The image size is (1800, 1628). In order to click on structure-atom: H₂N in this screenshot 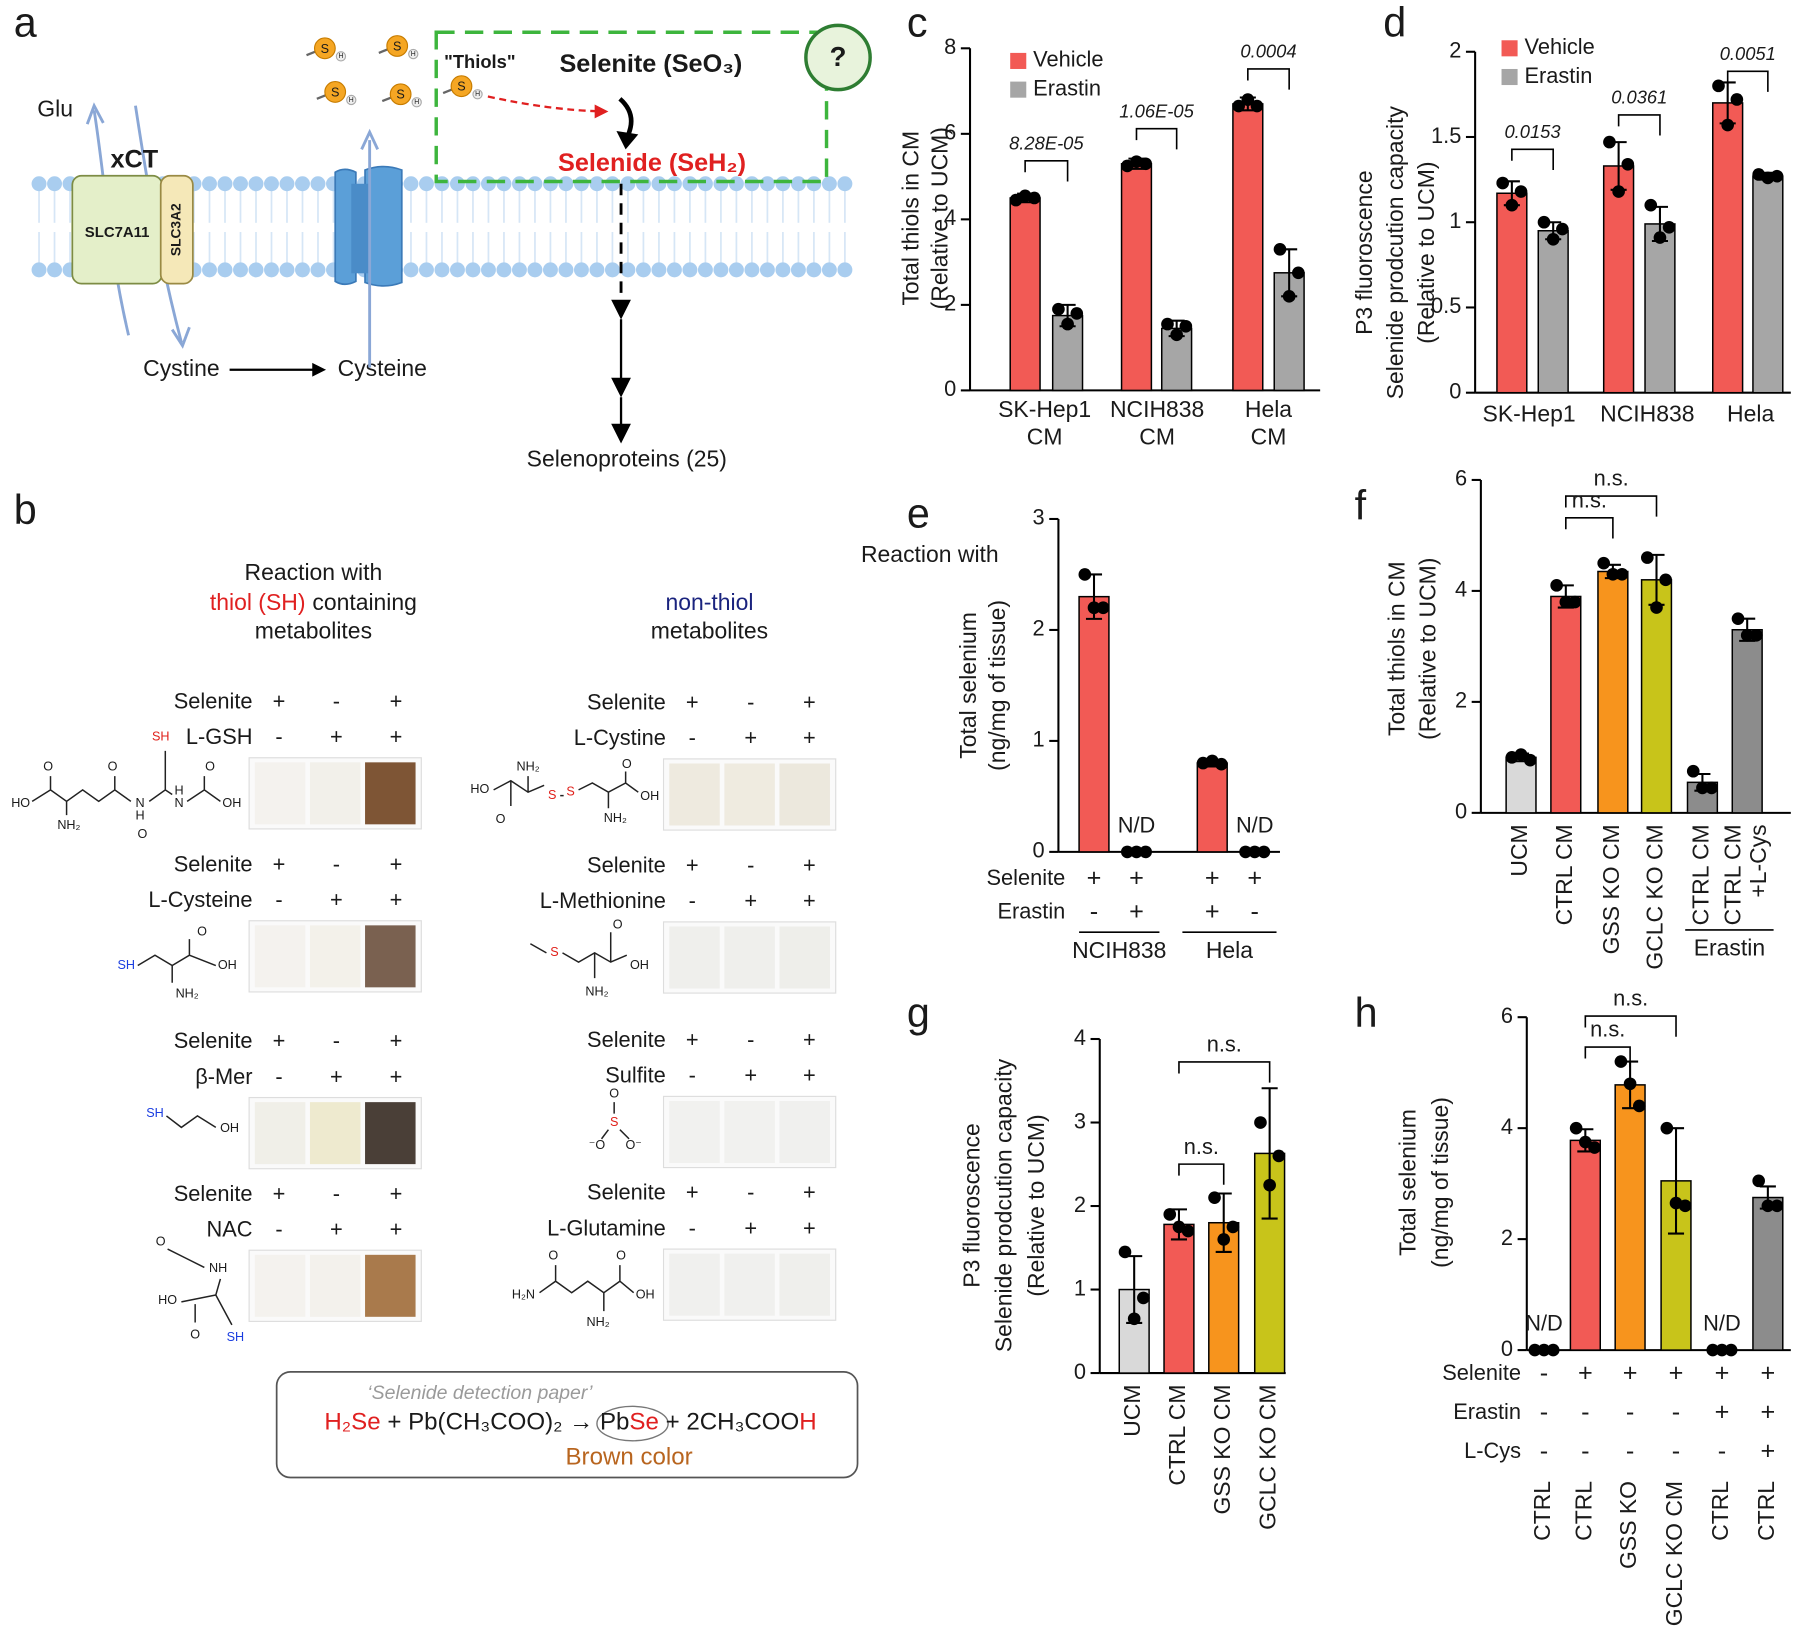, I will do `click(523, 1294)`.